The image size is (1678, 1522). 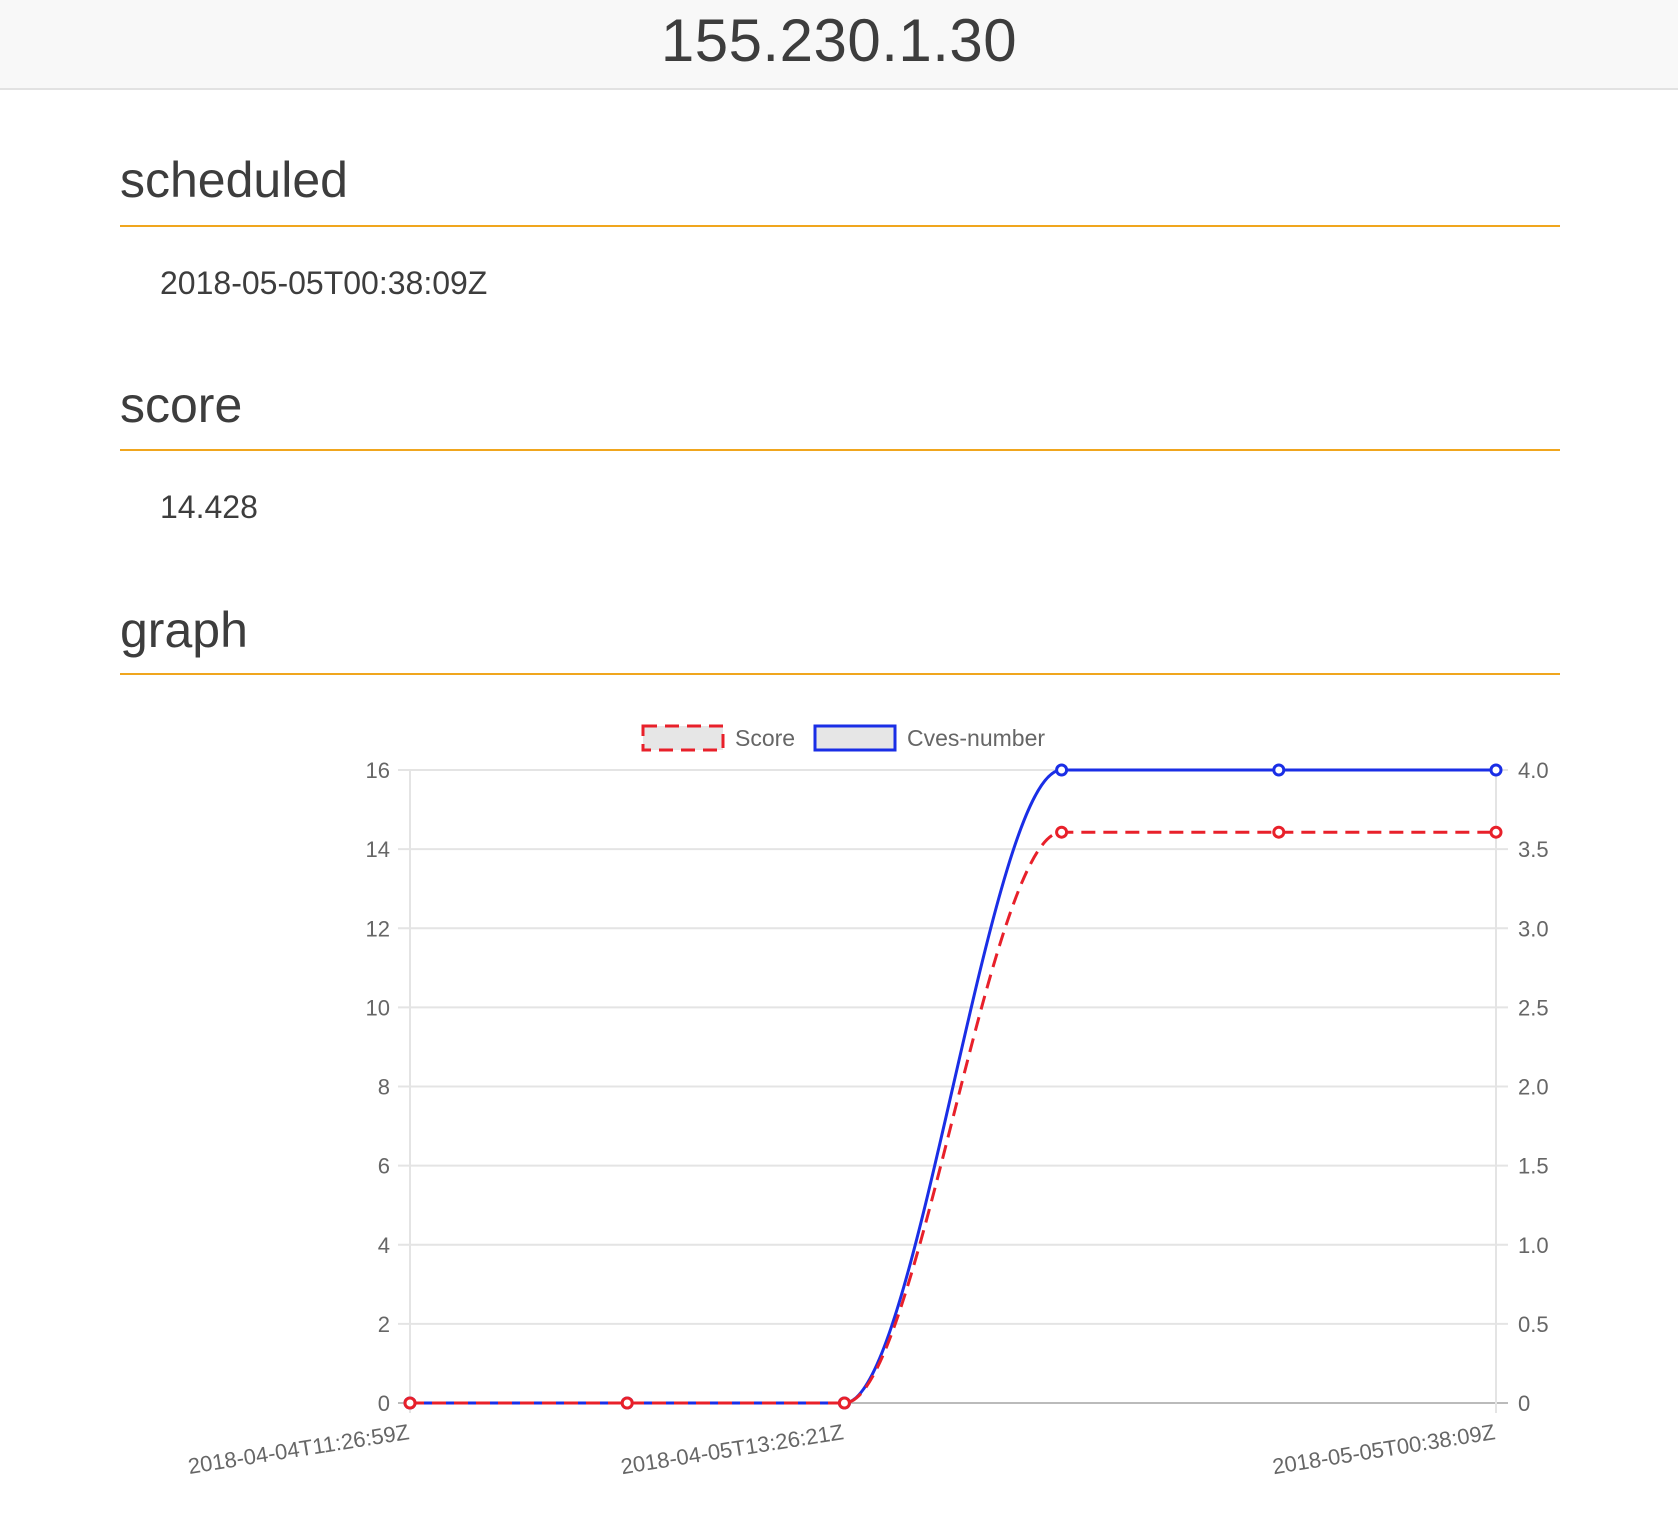 I want to click on legend-swatch-cves-number, so click(x=855, y=738).